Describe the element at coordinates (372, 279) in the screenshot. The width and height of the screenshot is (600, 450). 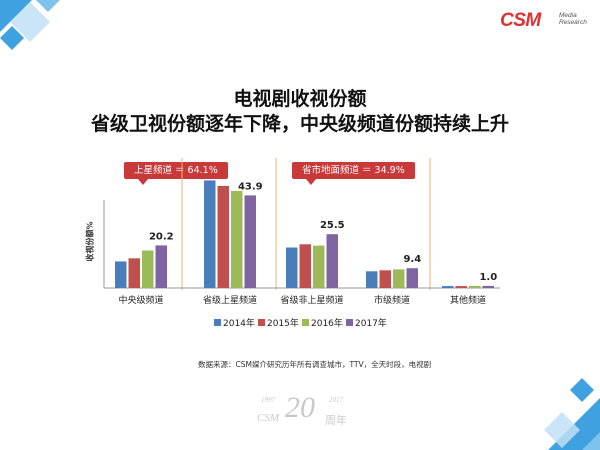
I see `bar-2014年-市级频道` at that location.